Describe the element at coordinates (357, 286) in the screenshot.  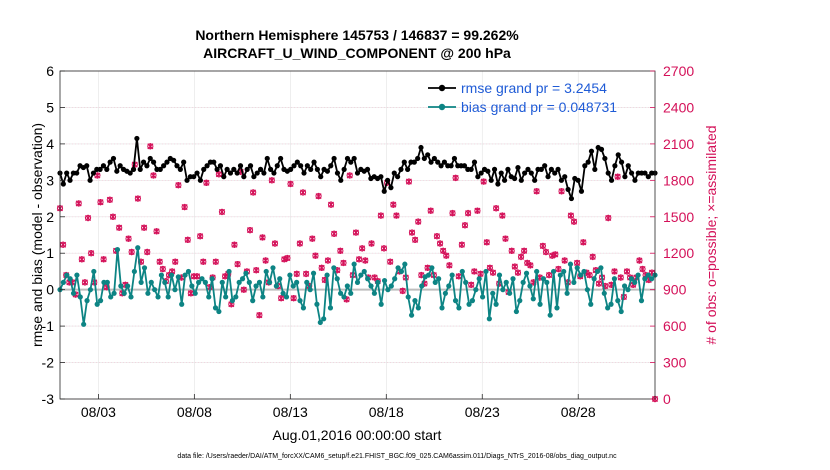
I see `bias-series` at that location.